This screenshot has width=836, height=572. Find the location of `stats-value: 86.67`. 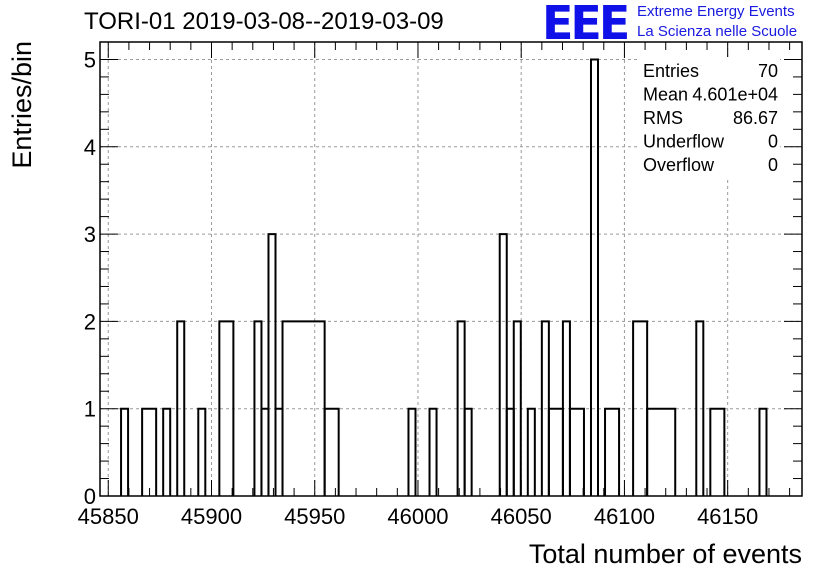

stats-value: 86.67 is located at coordinates (755, 118).